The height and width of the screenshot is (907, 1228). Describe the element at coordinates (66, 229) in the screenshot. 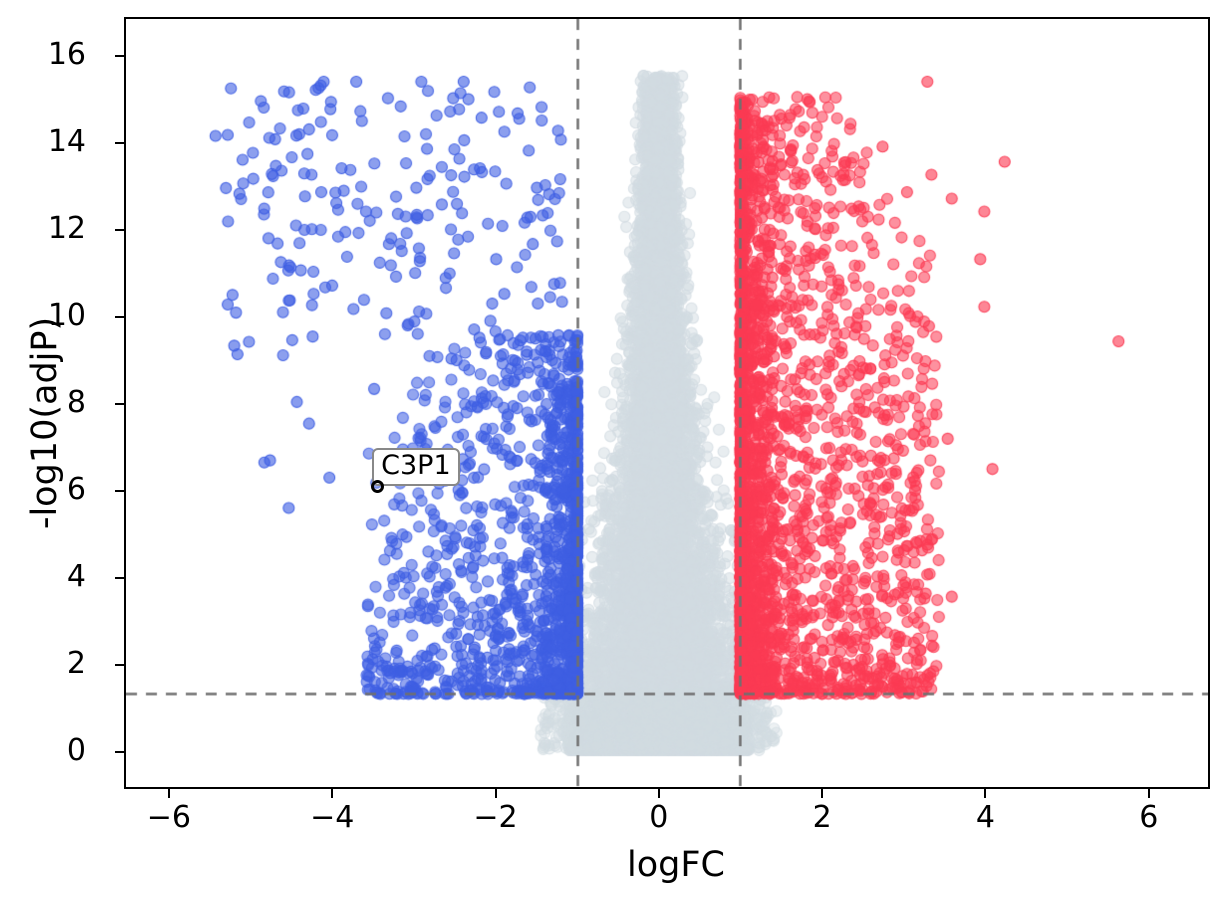

I see `y-tick-label: 12` at that location.